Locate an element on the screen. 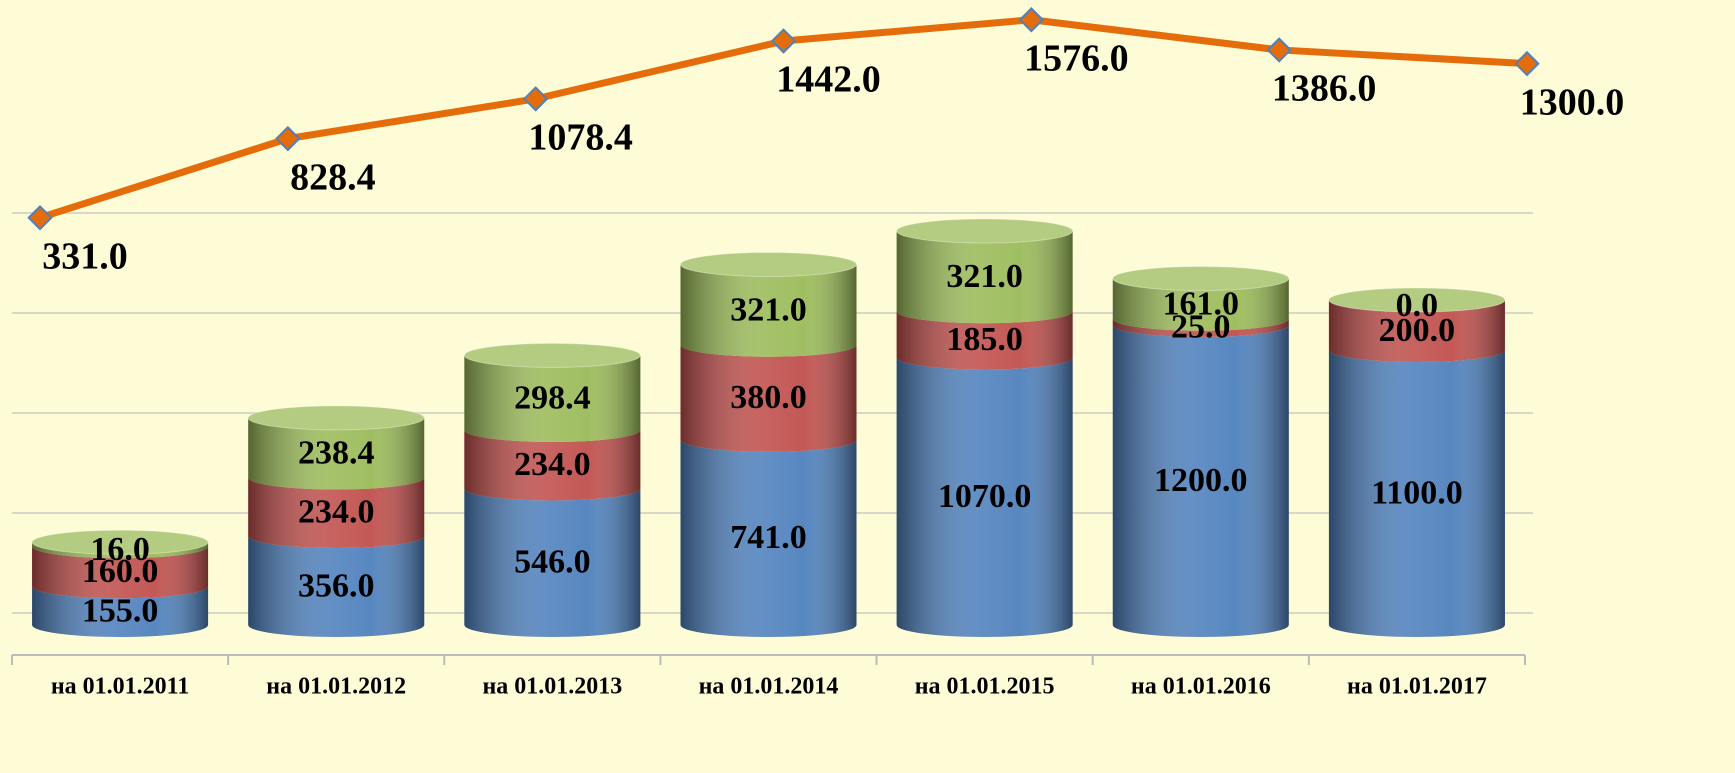 The height and width of the screenshot is (773, 1735). line-label: 1386.0 is located at coordinates (1324, 89).